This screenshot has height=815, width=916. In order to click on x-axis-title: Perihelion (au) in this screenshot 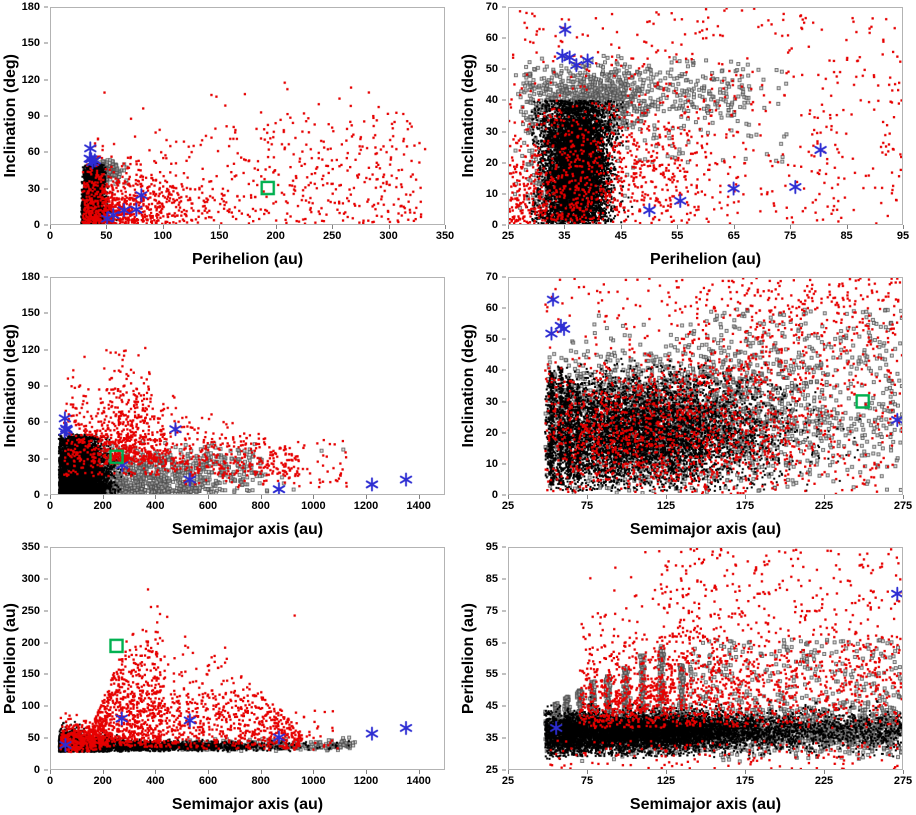, I will do `click(705, 259)`.